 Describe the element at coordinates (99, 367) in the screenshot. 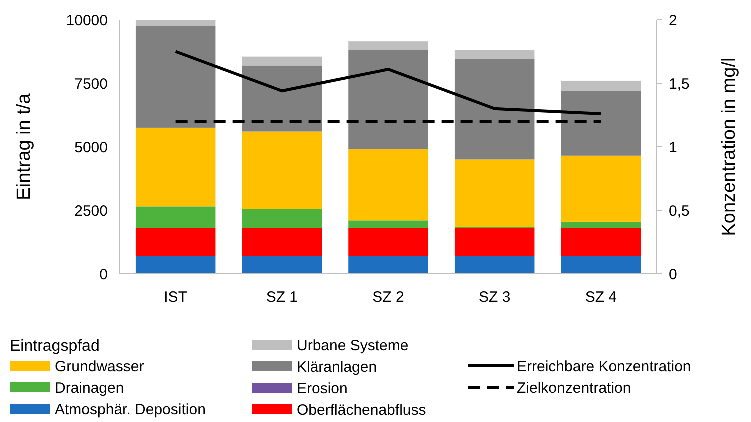

I see `legend-label: Grundwasser` at that location.